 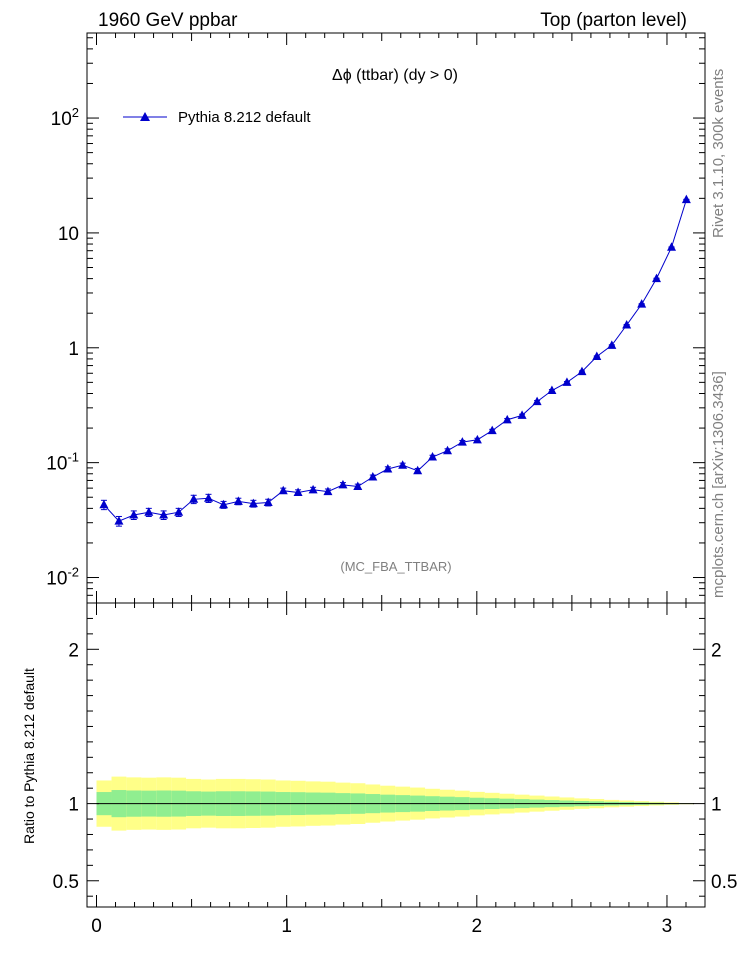 I want to click on y-tick-label: 10, so click(x=68, y=234).